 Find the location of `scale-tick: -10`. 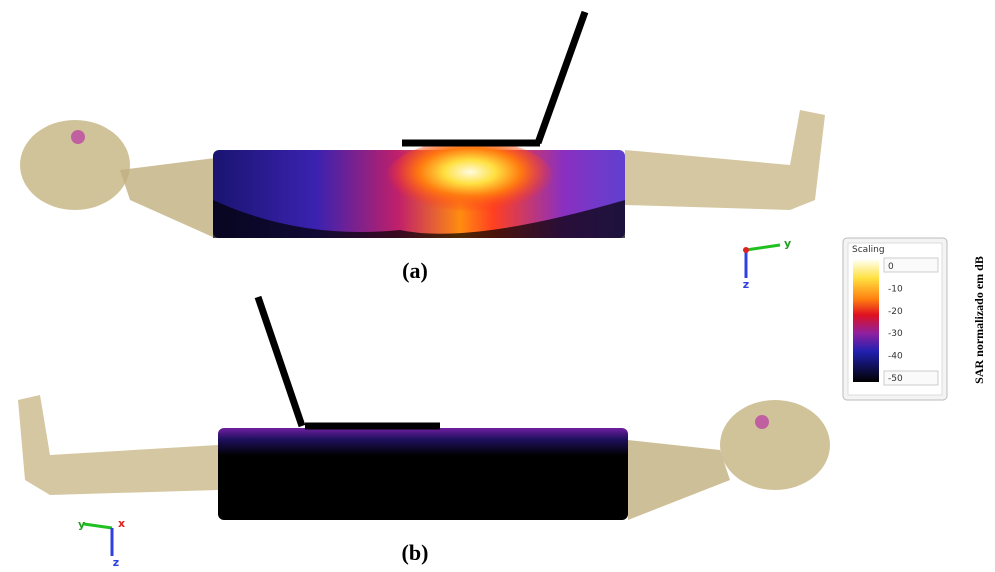

scale-tick: -10 is located at coordinates (895, 289).